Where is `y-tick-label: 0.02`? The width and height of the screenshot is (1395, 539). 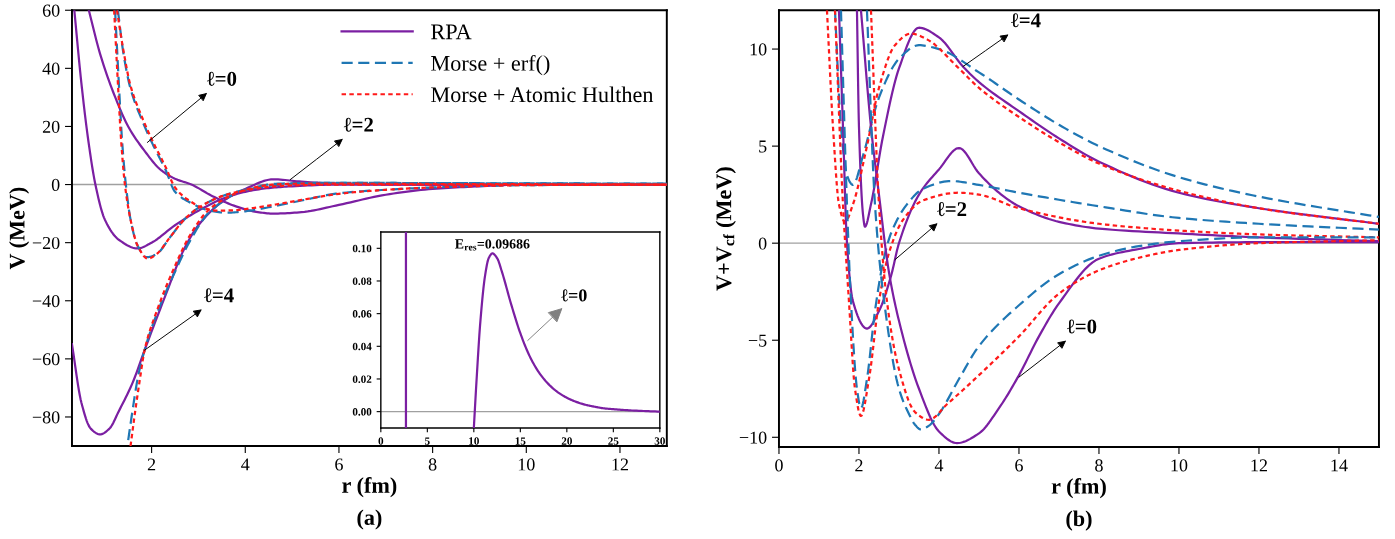 y-tick-label: 0.02 is located at coordinates (362, 379).